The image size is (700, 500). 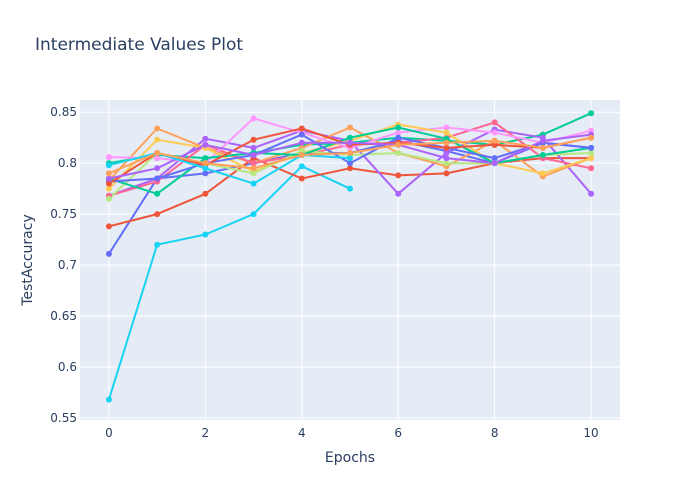 What do you see at coordinates (63, 418) in the screenshot?
I see `y-tick-label: 0.55` at bounding box center [63, 418].